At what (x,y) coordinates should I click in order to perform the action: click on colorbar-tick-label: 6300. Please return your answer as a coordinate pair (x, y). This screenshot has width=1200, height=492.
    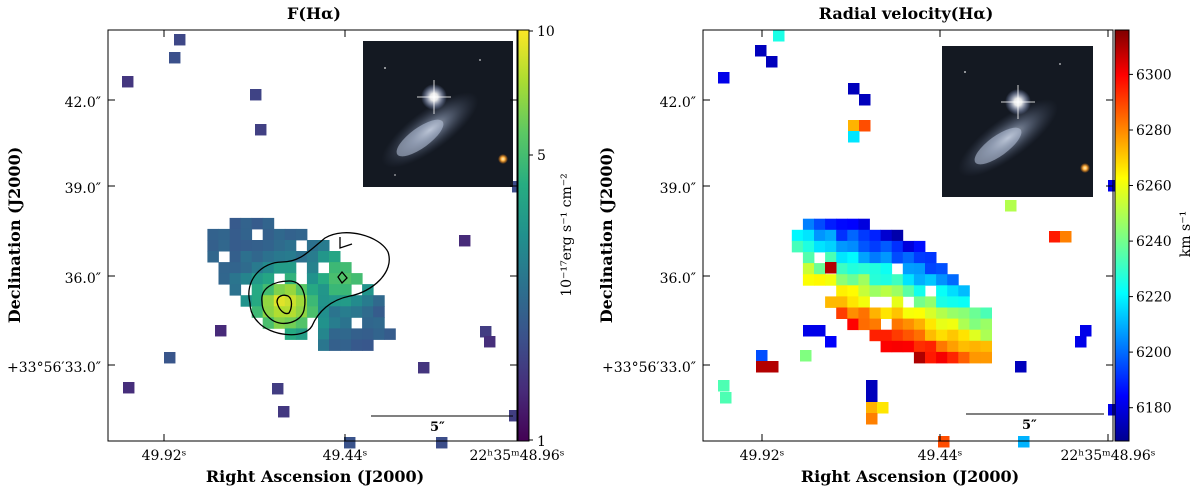
    Looking at the image, I should click on (1154, 75).